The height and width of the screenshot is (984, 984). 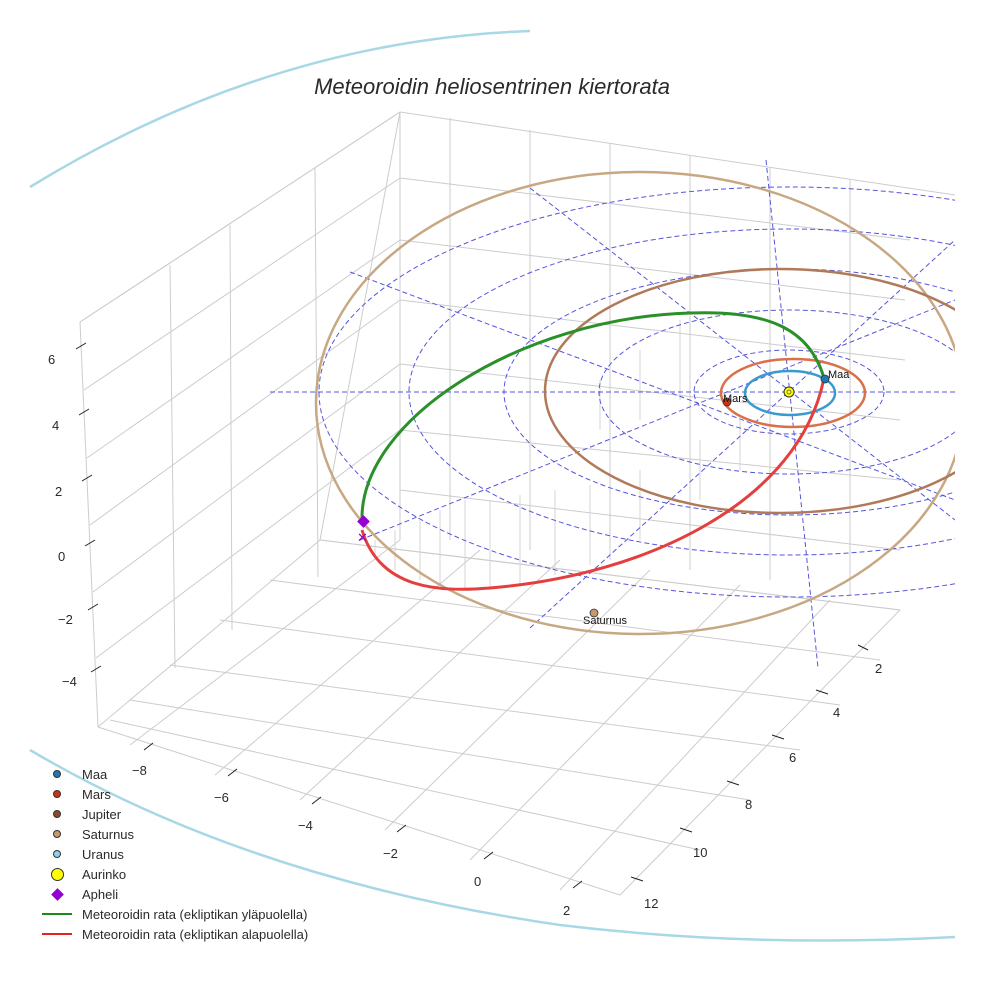 What do you see at coordinates (172, 874) in the screenshot?
I see `legend-item-aurinko: Aurinko` at bounding box center [172, 874].